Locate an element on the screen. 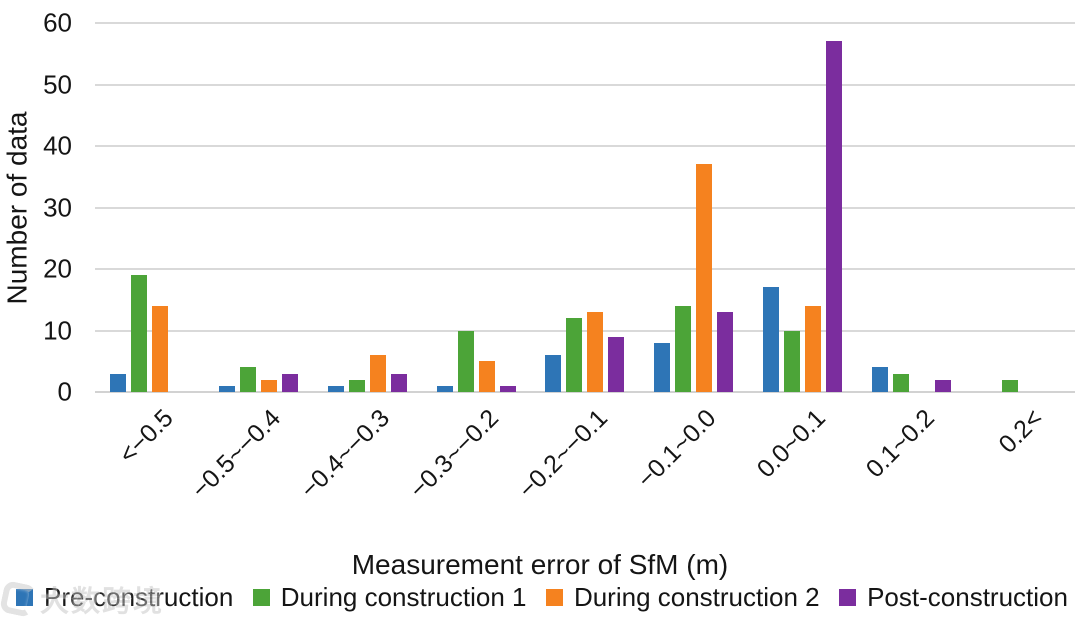  x-tick-label: 0.0~0.1 is located at coordinates (791, 444).